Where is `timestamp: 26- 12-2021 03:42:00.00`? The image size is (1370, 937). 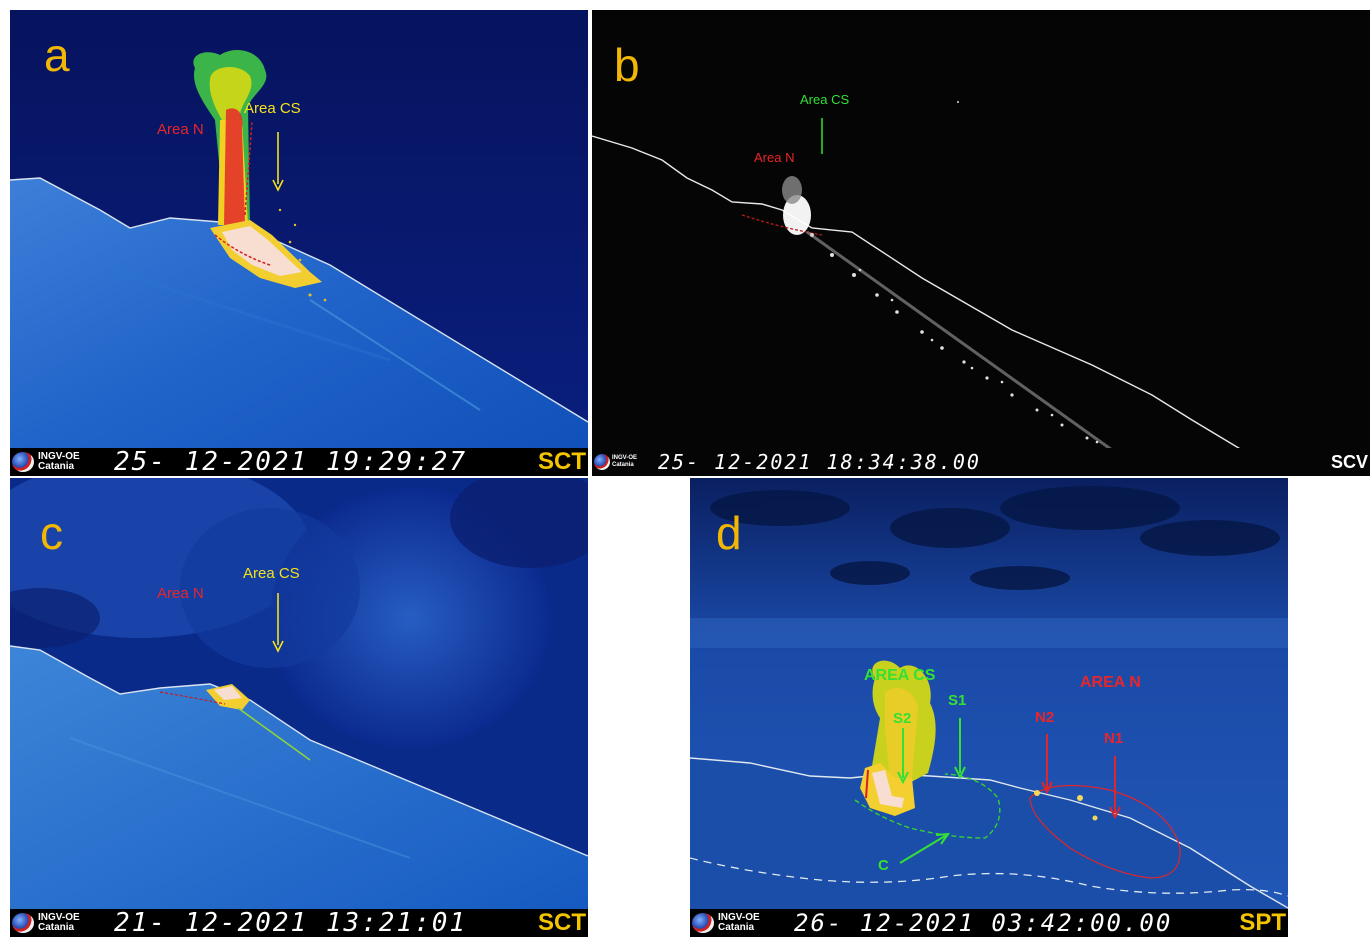
timestamp: 26- 12-2021 03:42:00.00 is located at coordinates (983, 923).